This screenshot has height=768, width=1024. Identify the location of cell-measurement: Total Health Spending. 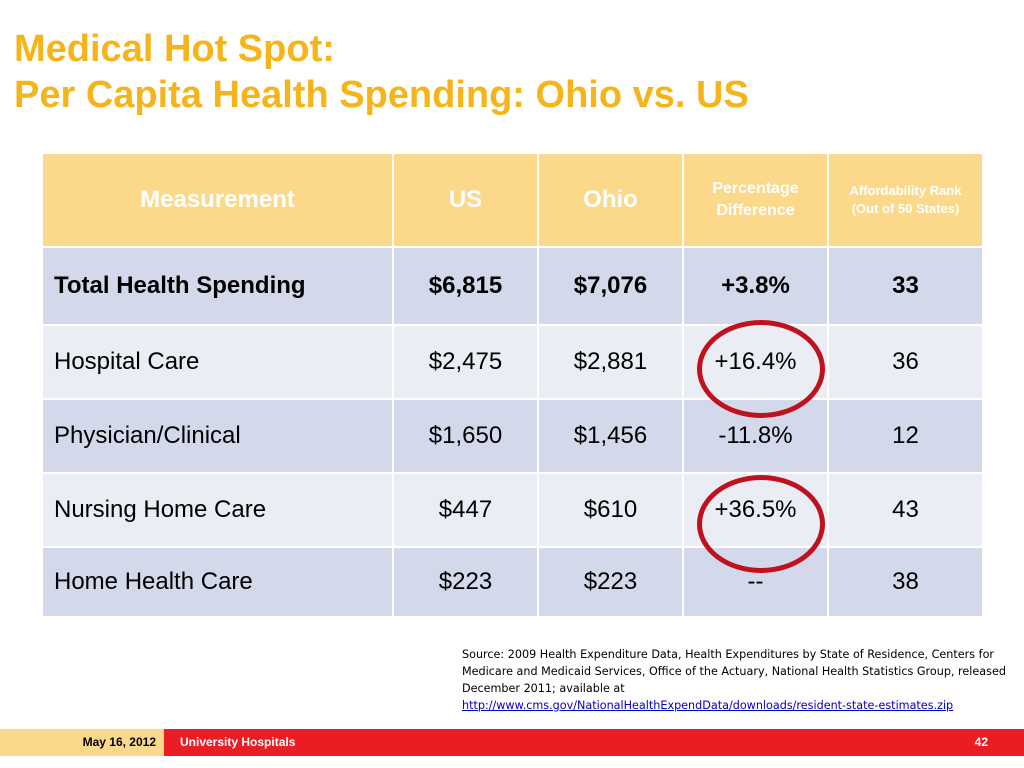
(217, 286).